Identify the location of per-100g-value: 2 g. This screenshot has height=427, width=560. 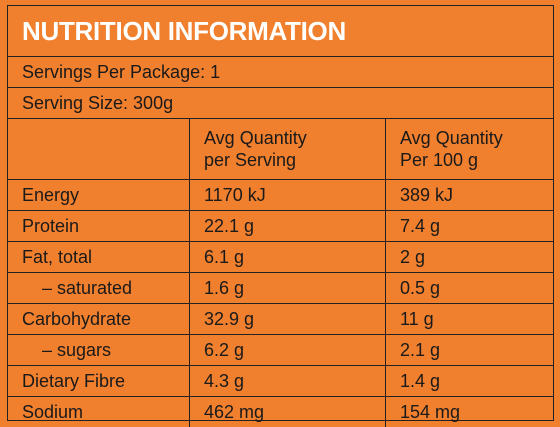
(470, 257).